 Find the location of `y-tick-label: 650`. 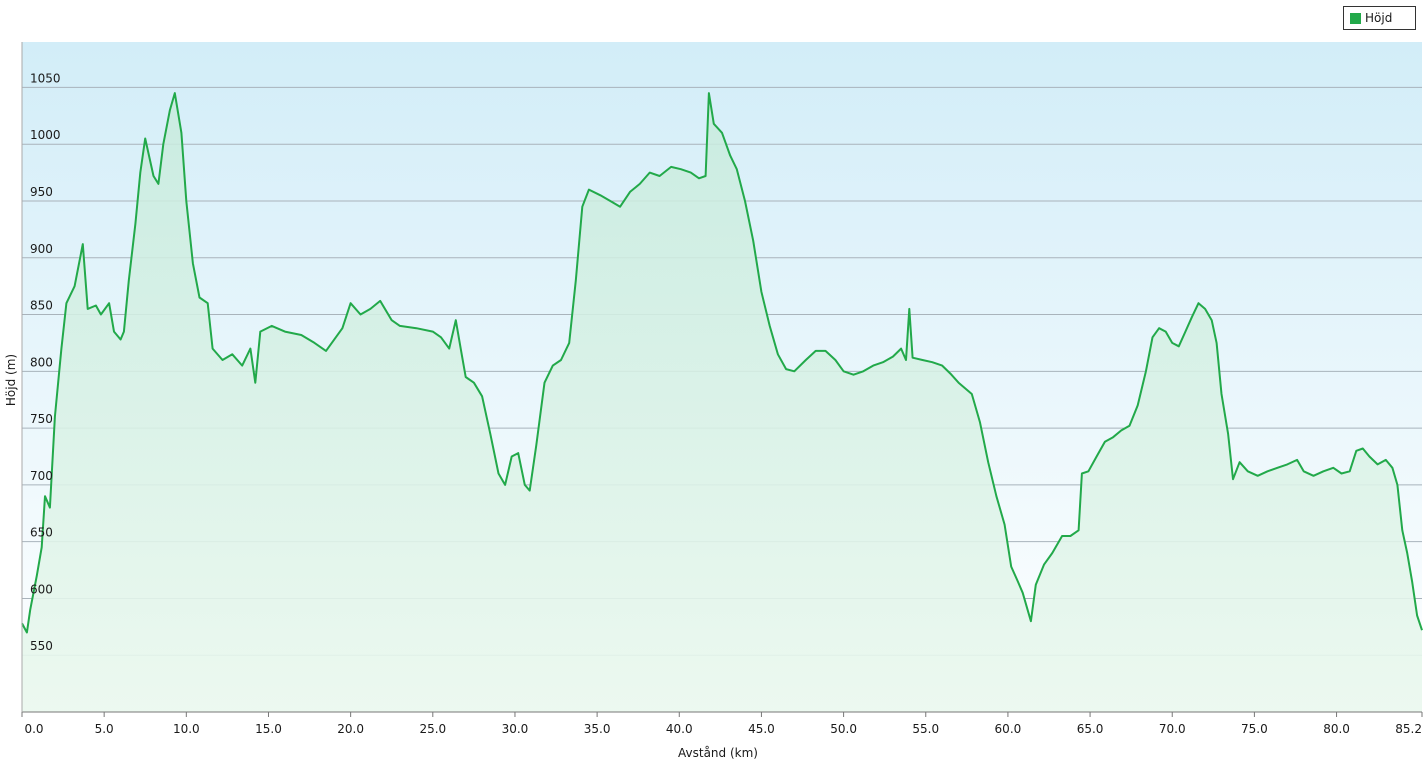

y-tick-label: 650 is located at coordinates (41, 533).